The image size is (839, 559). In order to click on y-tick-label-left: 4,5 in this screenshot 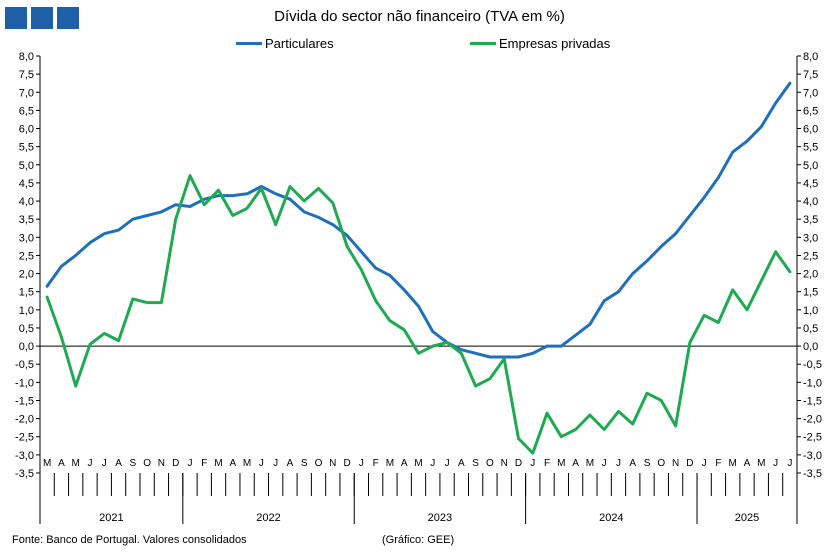, I will do `click(26, 184)`.